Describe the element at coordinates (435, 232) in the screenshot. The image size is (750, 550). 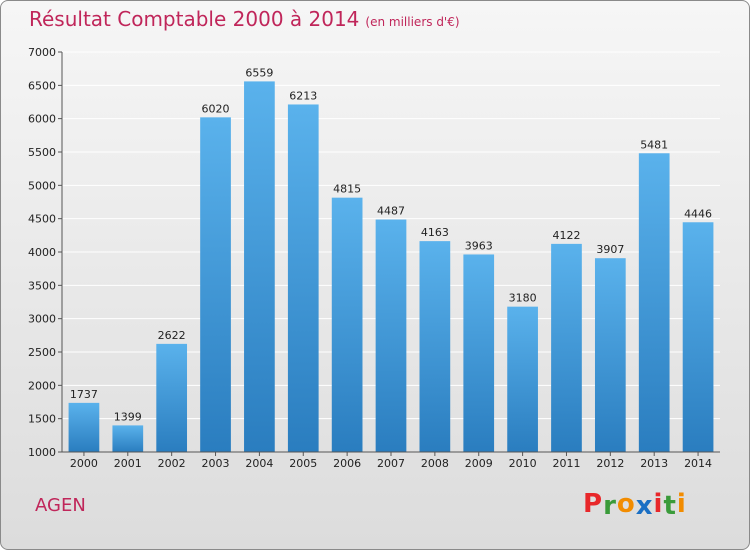
I see `data-label-2008: 4163` at that location.